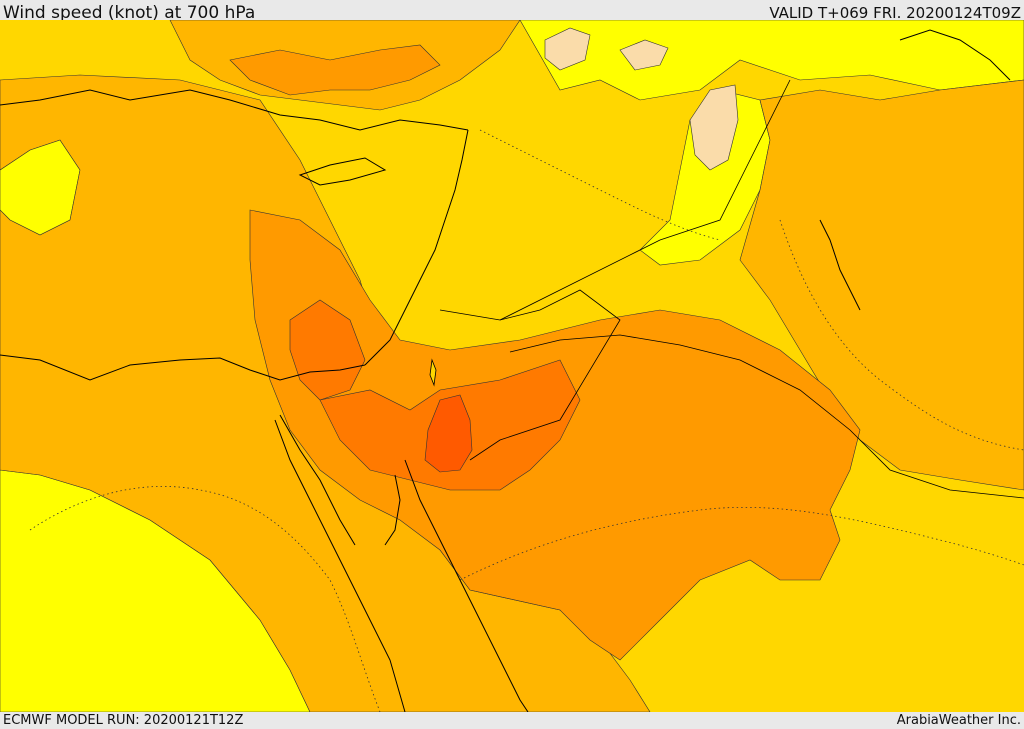 The width and height of the screenshot is (1024, 729). I want to click on dotted-contour-arabia, so click(741, 543).